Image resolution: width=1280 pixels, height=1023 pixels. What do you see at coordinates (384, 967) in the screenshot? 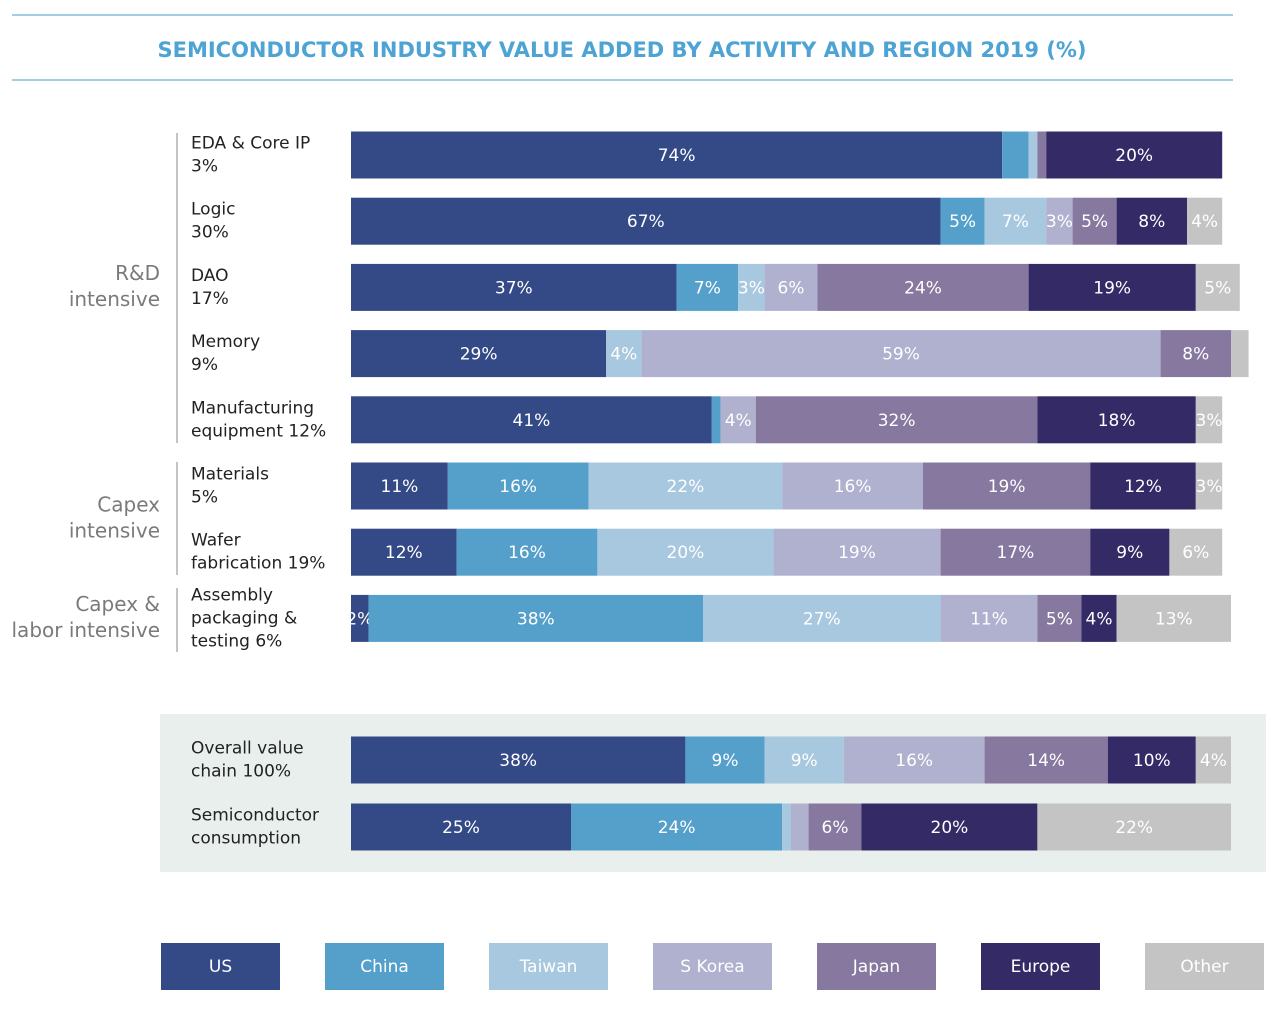
I see `legend-label: China` at bounding box center [384, 967].